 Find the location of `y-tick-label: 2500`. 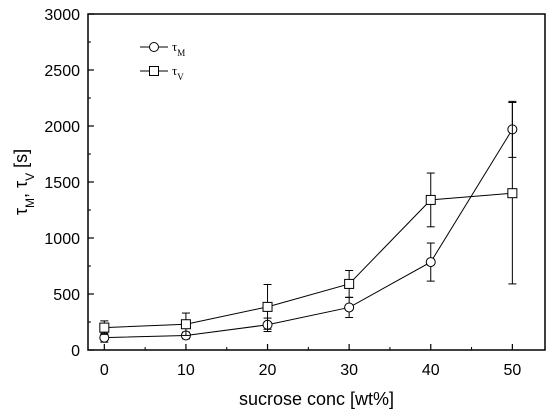

y-tick-label: 2500 is located at coordinates (62, 71).